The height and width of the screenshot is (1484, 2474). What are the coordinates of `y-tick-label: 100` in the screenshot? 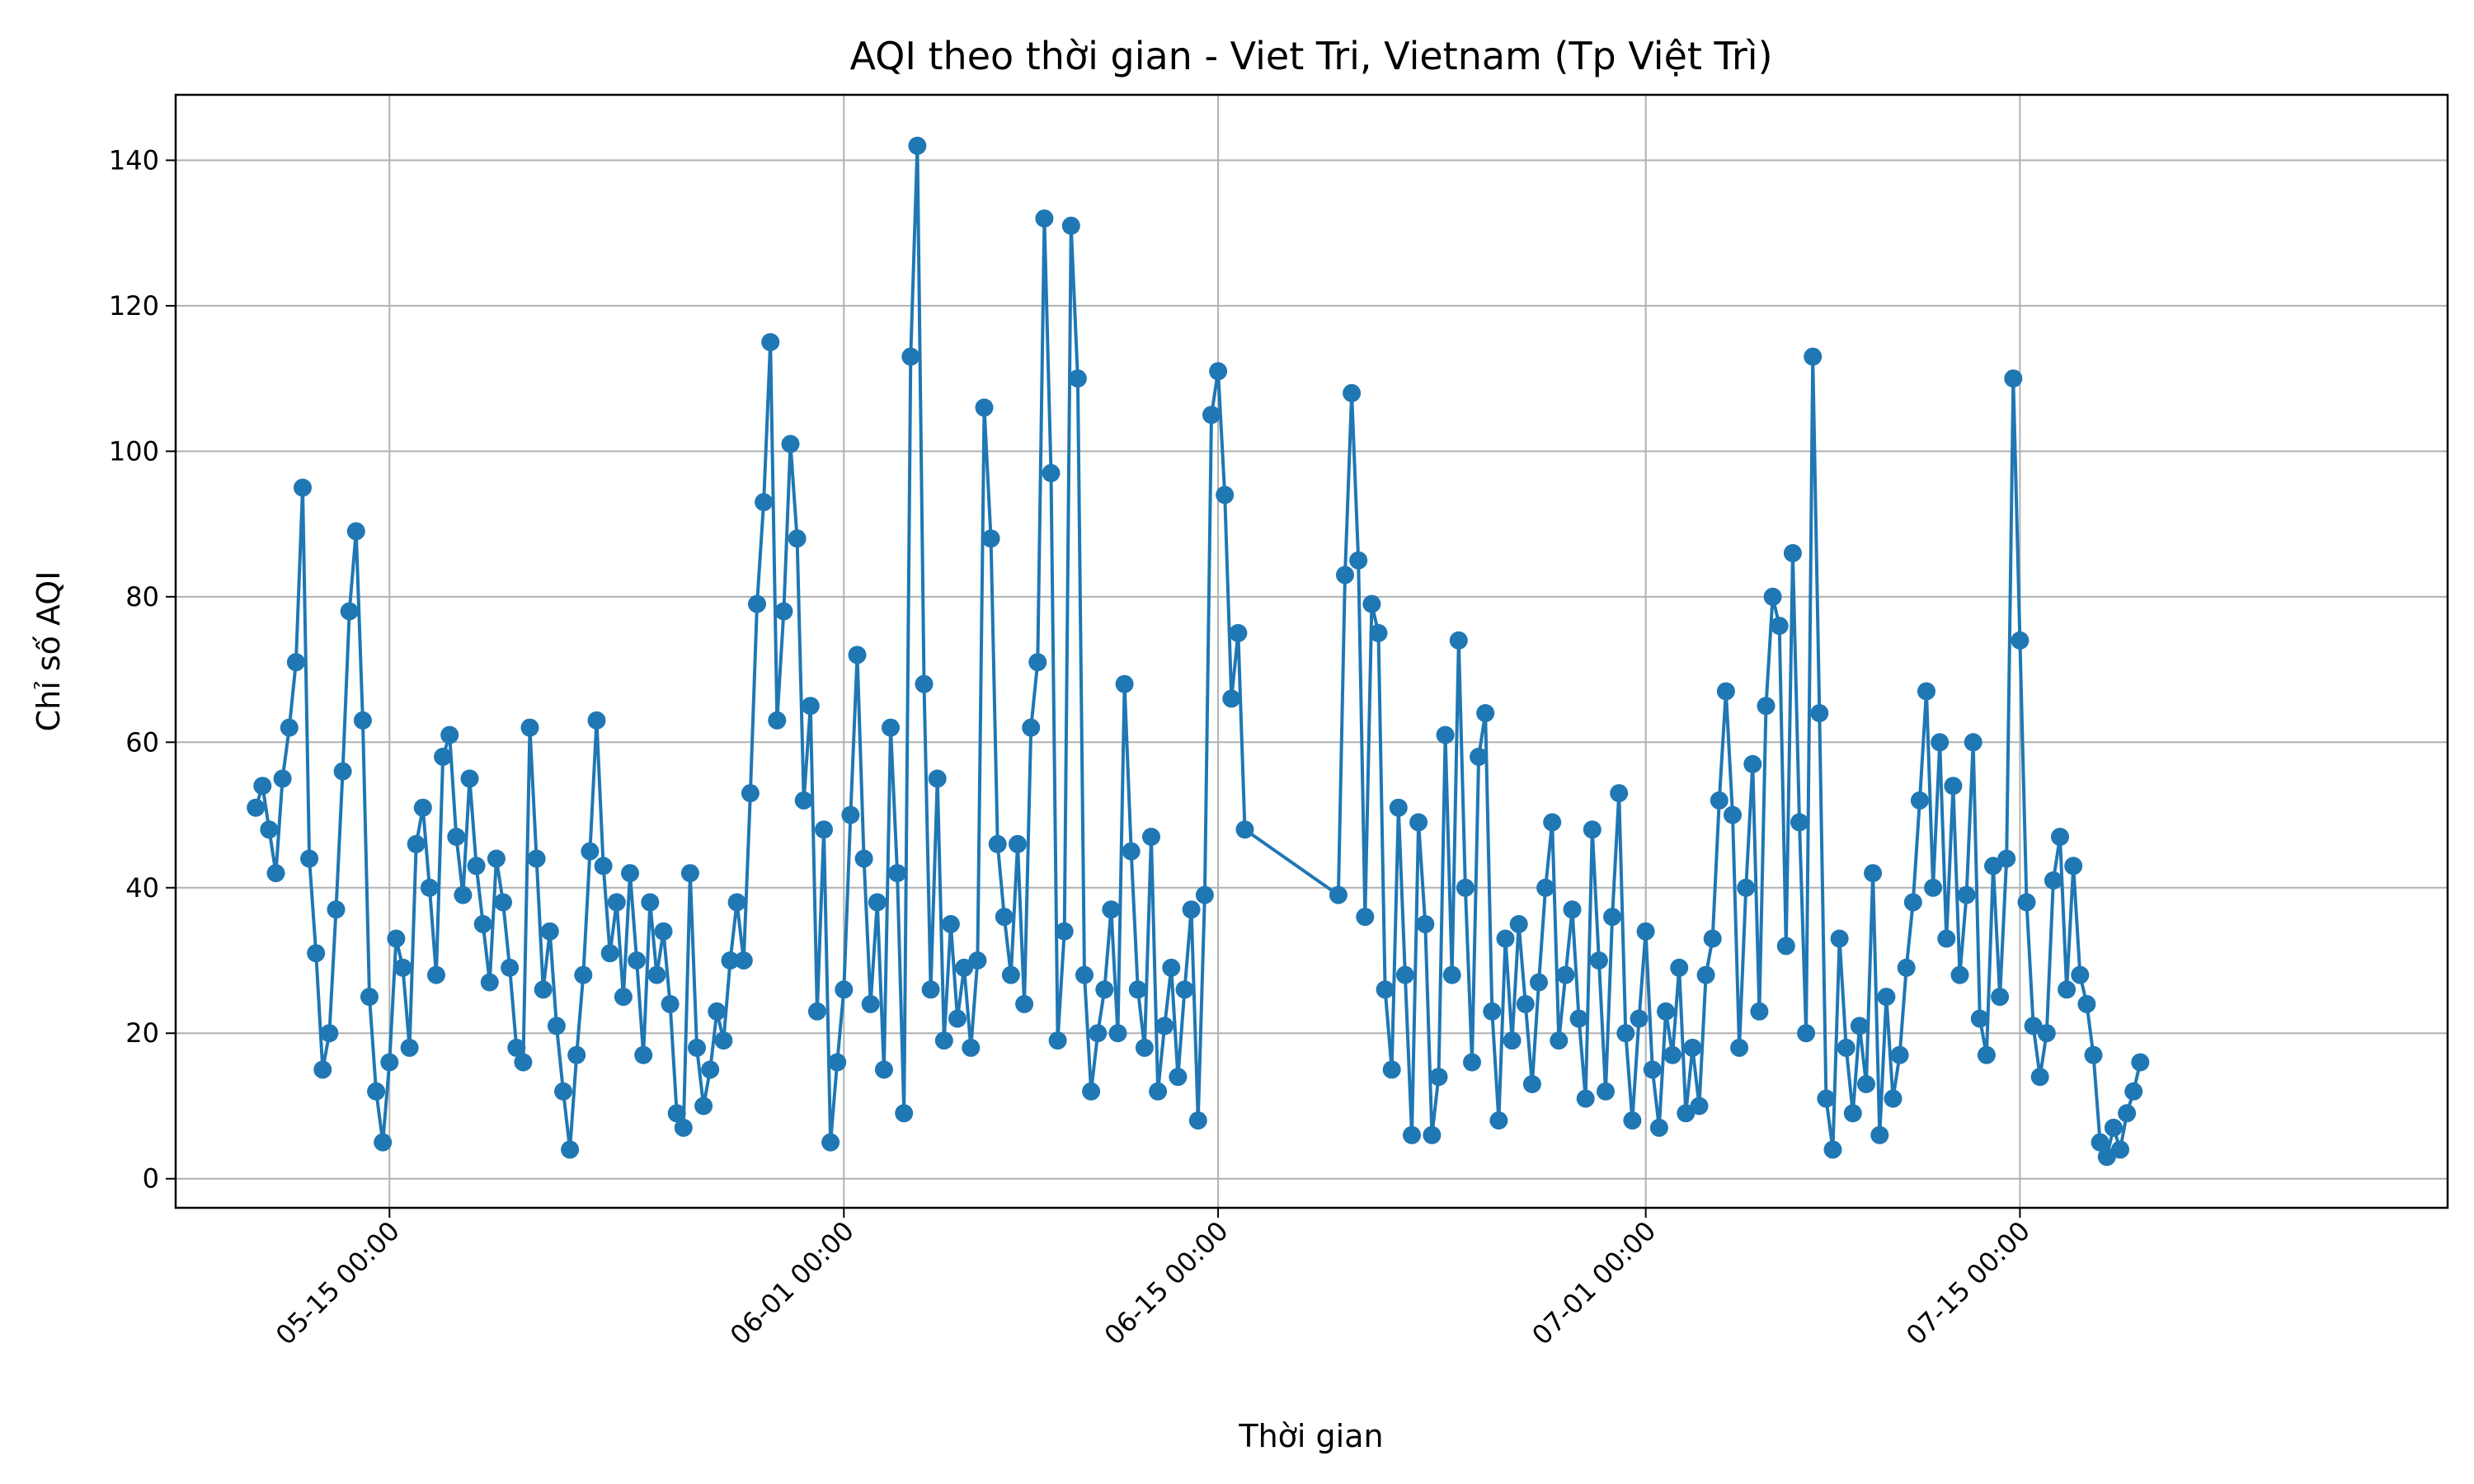 It's located at (134, 451).